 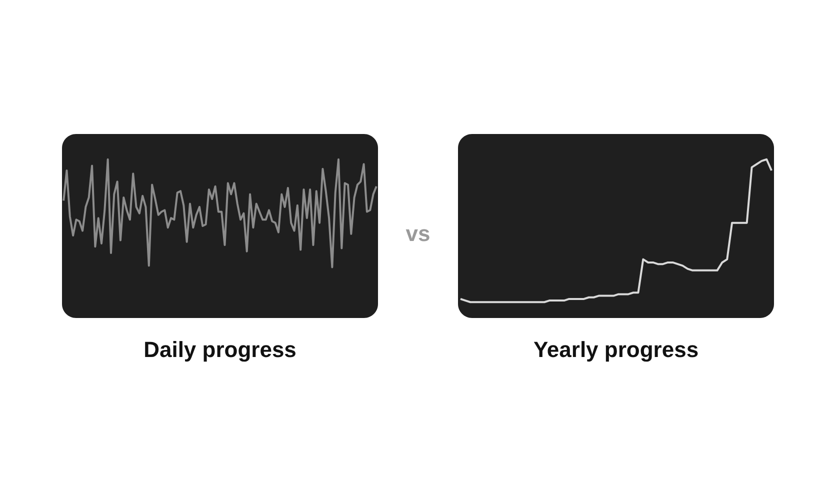 What do you see at coordinates (220, 349) in the screenshot?
I see `text: Daily progress` at bounding box center [220, 349].